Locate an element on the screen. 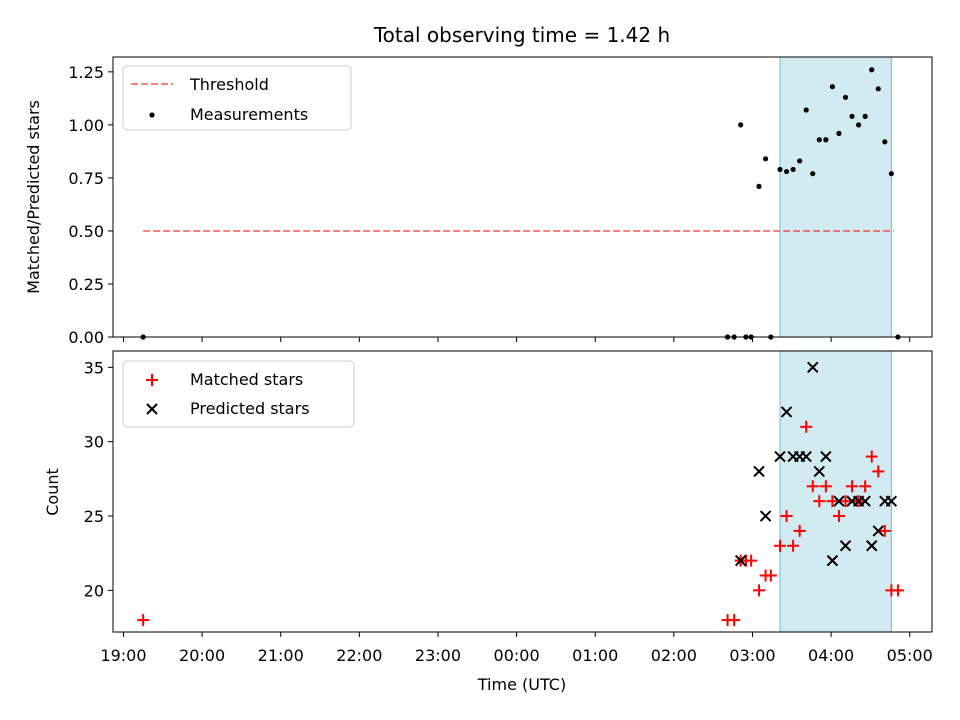 Image resolution: width=960 pixels, height=720 pixels. bottom-legend: Matched stars Predicted stars is located at coordinates (238, 394).